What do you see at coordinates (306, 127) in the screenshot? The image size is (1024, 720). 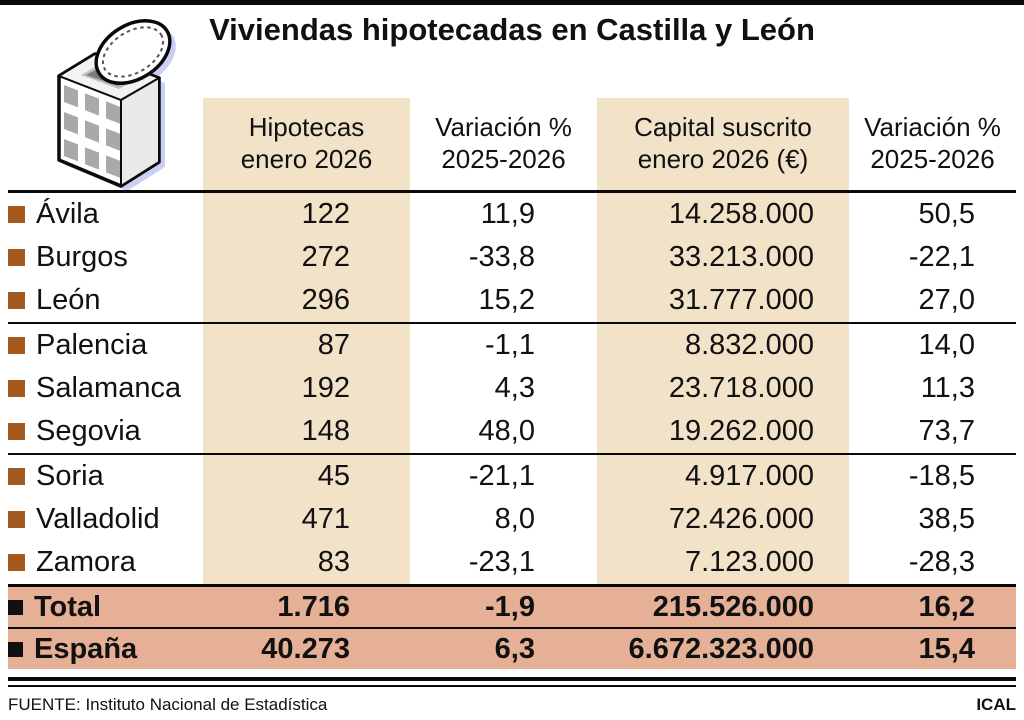 I see `header-line: Hipotecas` at bounding box center [306, 127].